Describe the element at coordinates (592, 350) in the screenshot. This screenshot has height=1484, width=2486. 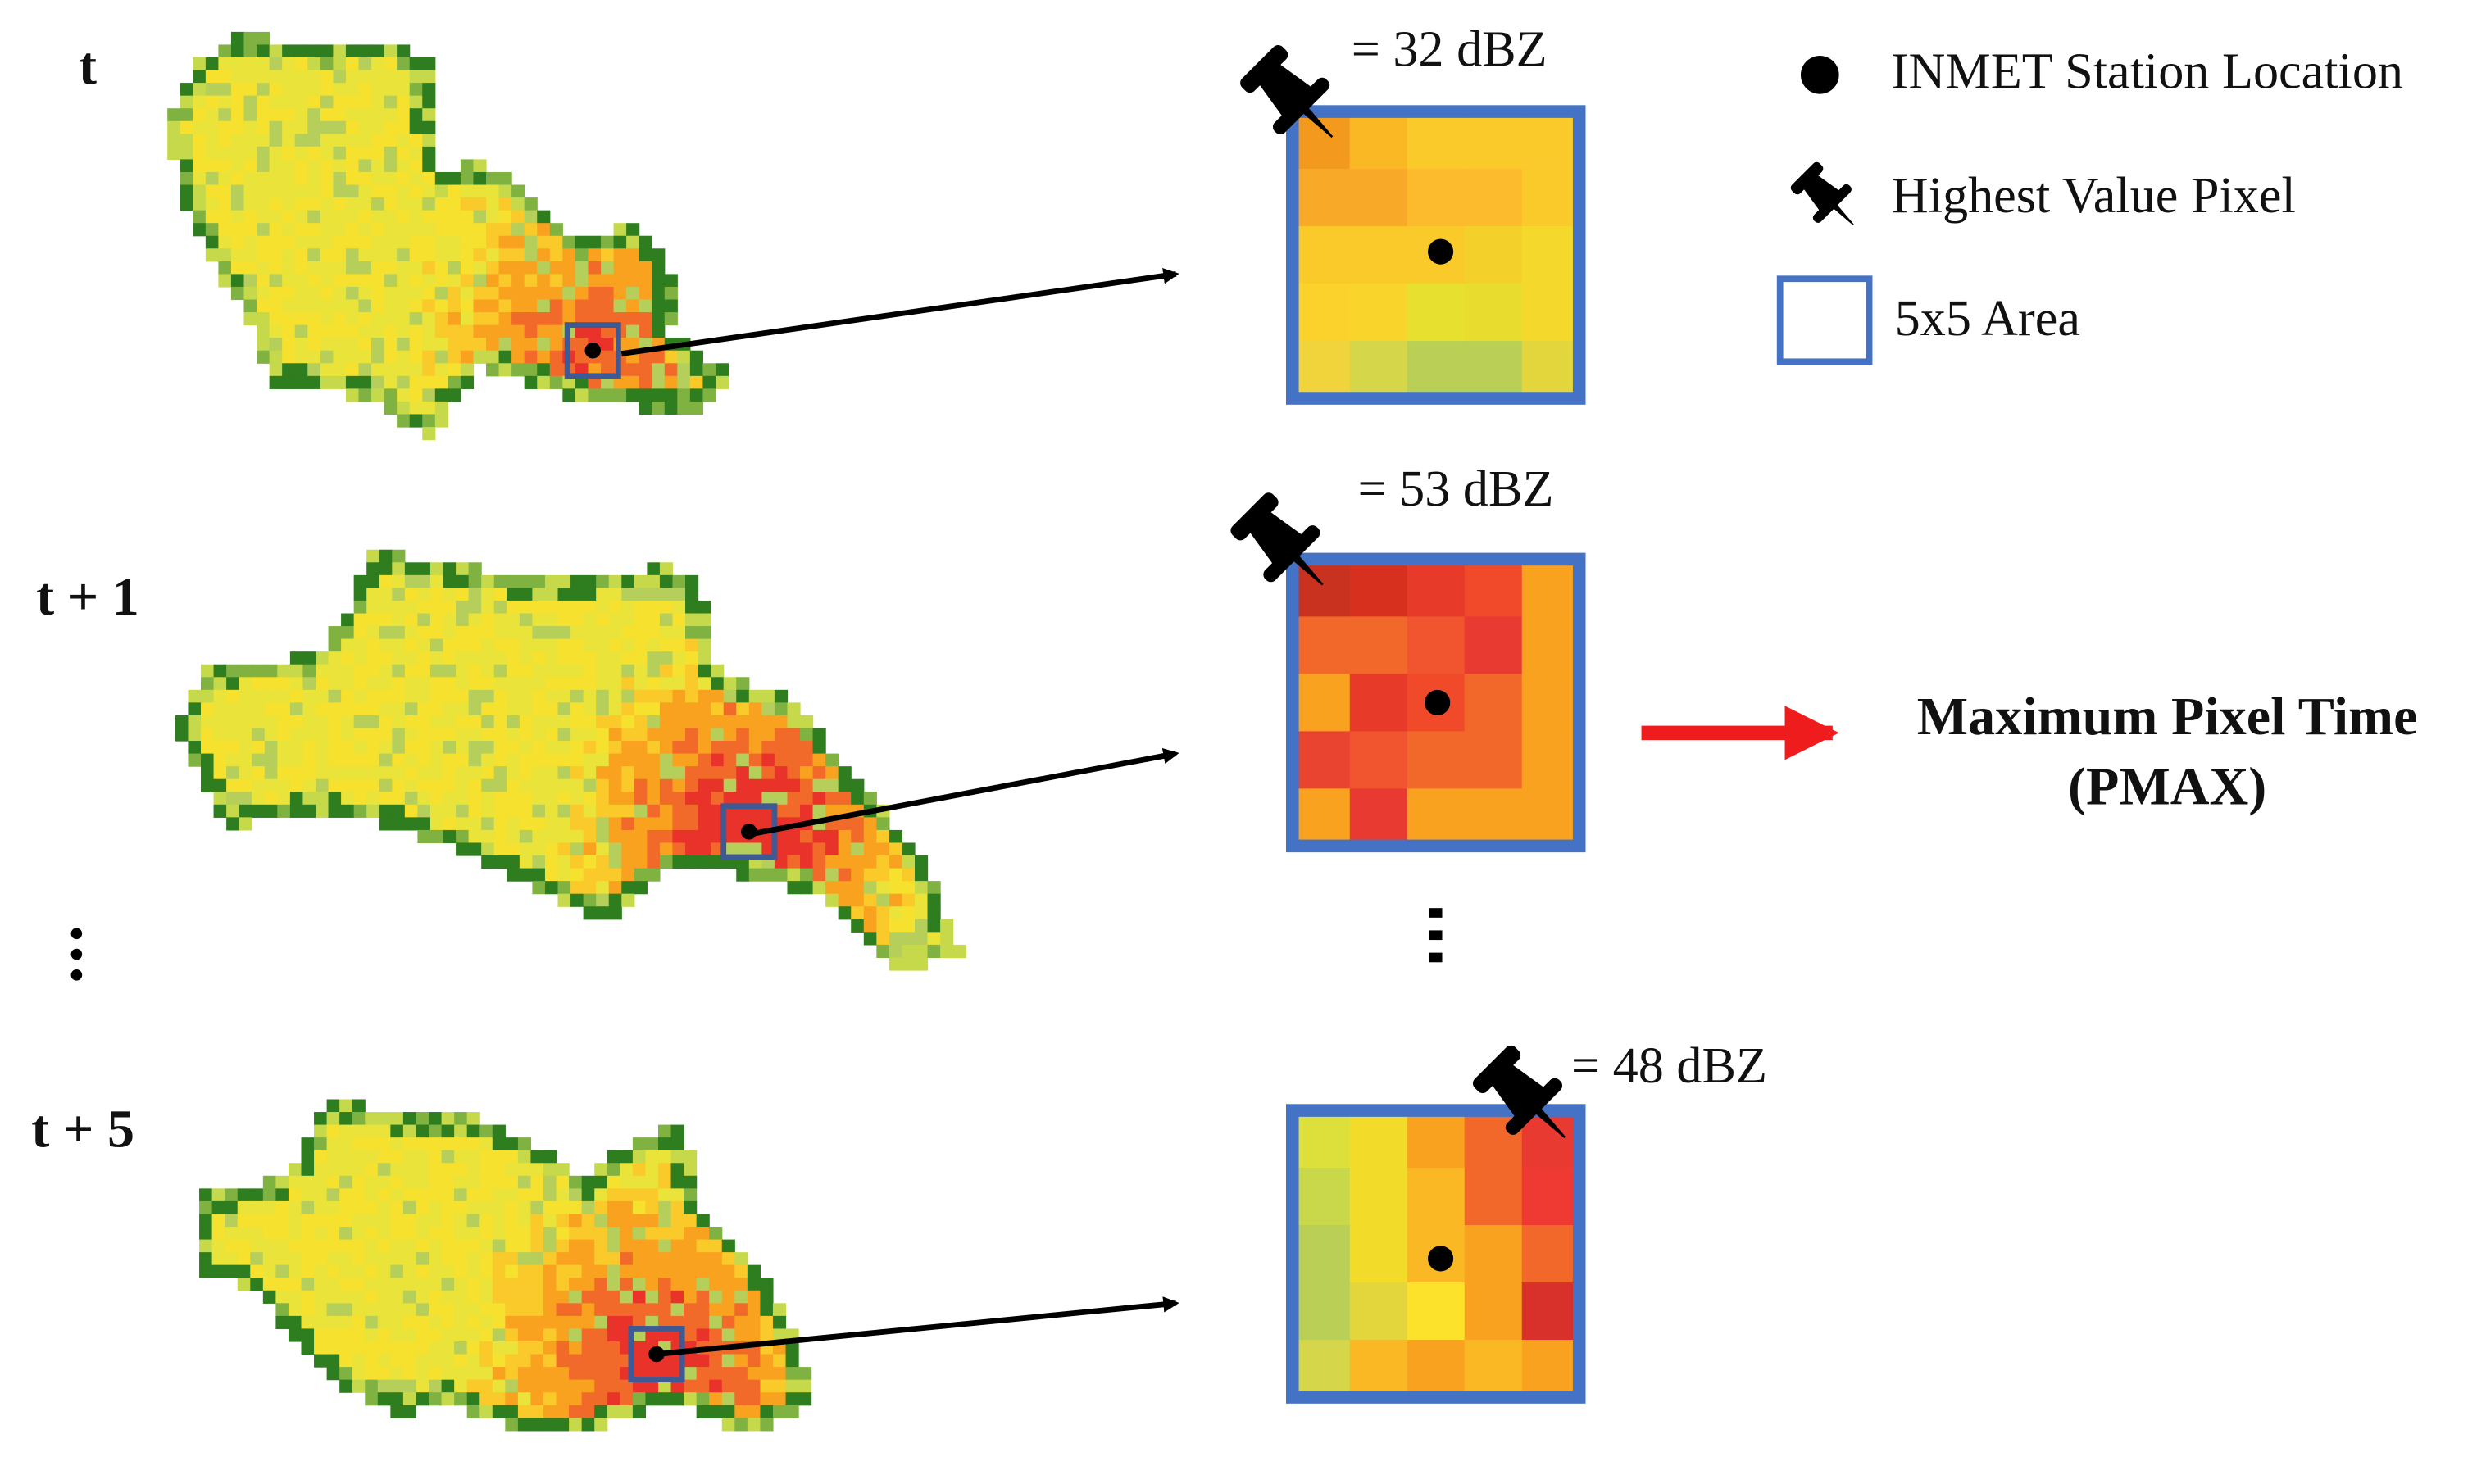
I see `station-box` at that location.